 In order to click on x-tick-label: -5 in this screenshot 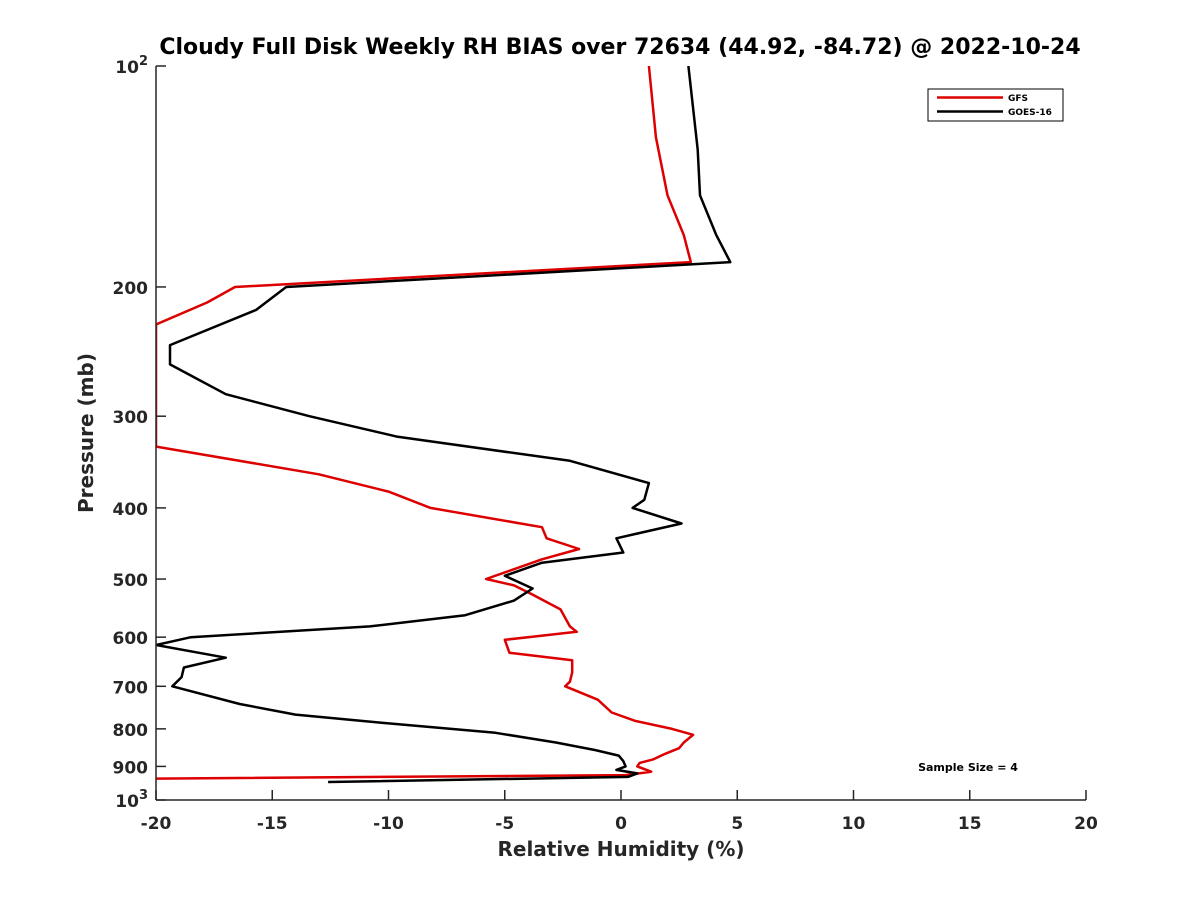, I will do `click(504, 824)`.